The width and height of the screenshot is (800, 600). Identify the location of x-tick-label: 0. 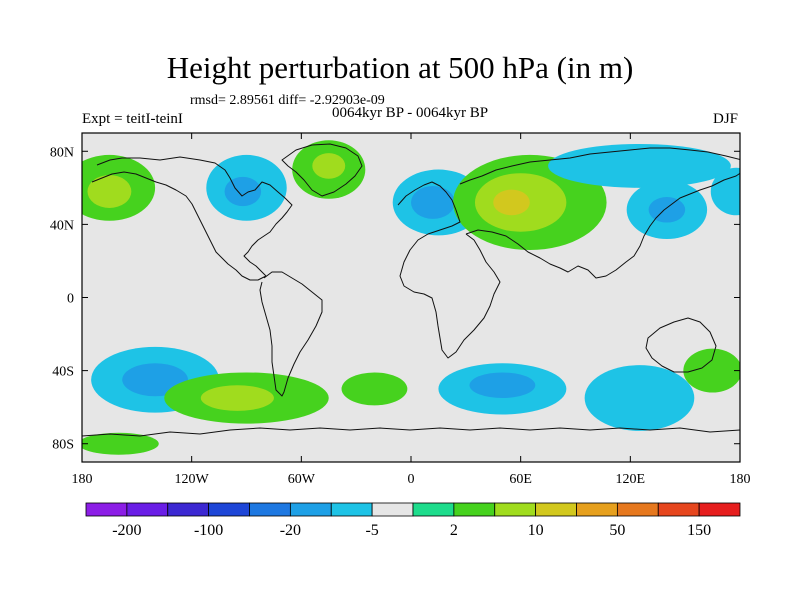
(411, 479).